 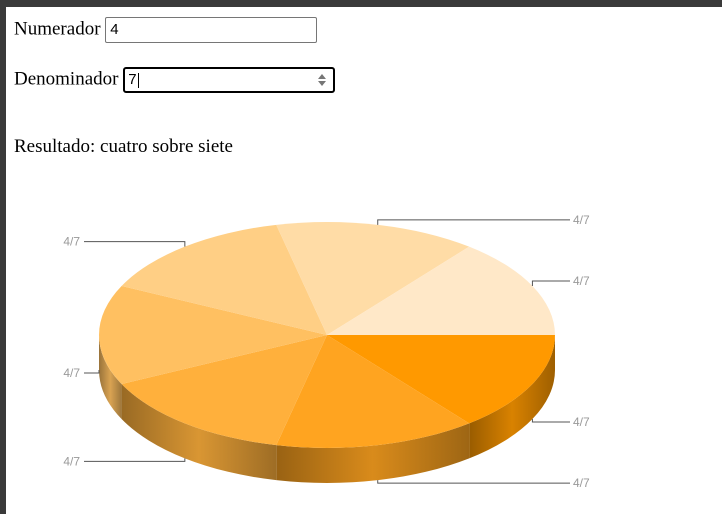 I want to click on denominator-label: Denominador, so click(x=66, y=79).